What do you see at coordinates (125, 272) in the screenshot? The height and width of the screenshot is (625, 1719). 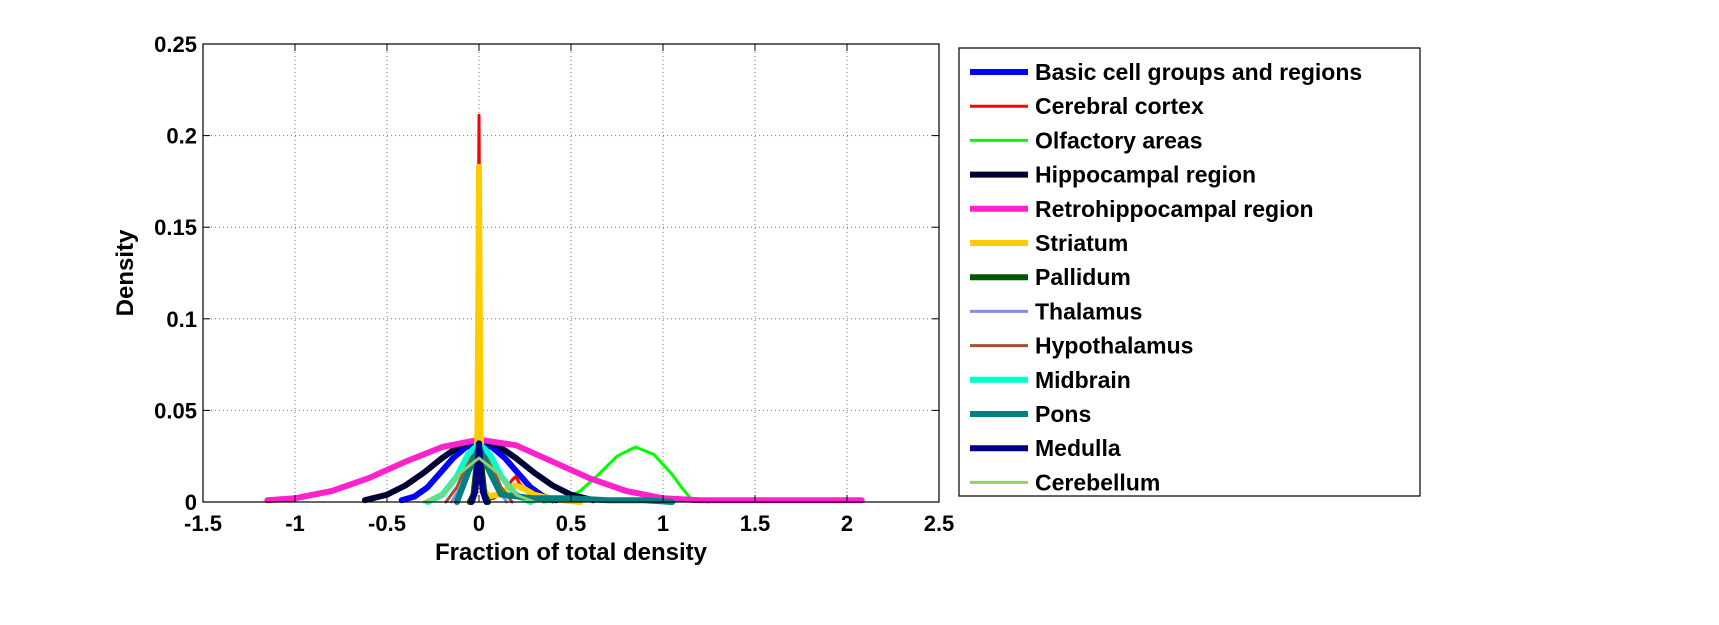 I see `y-axis-title: Density` at bounding box center [125, 272].